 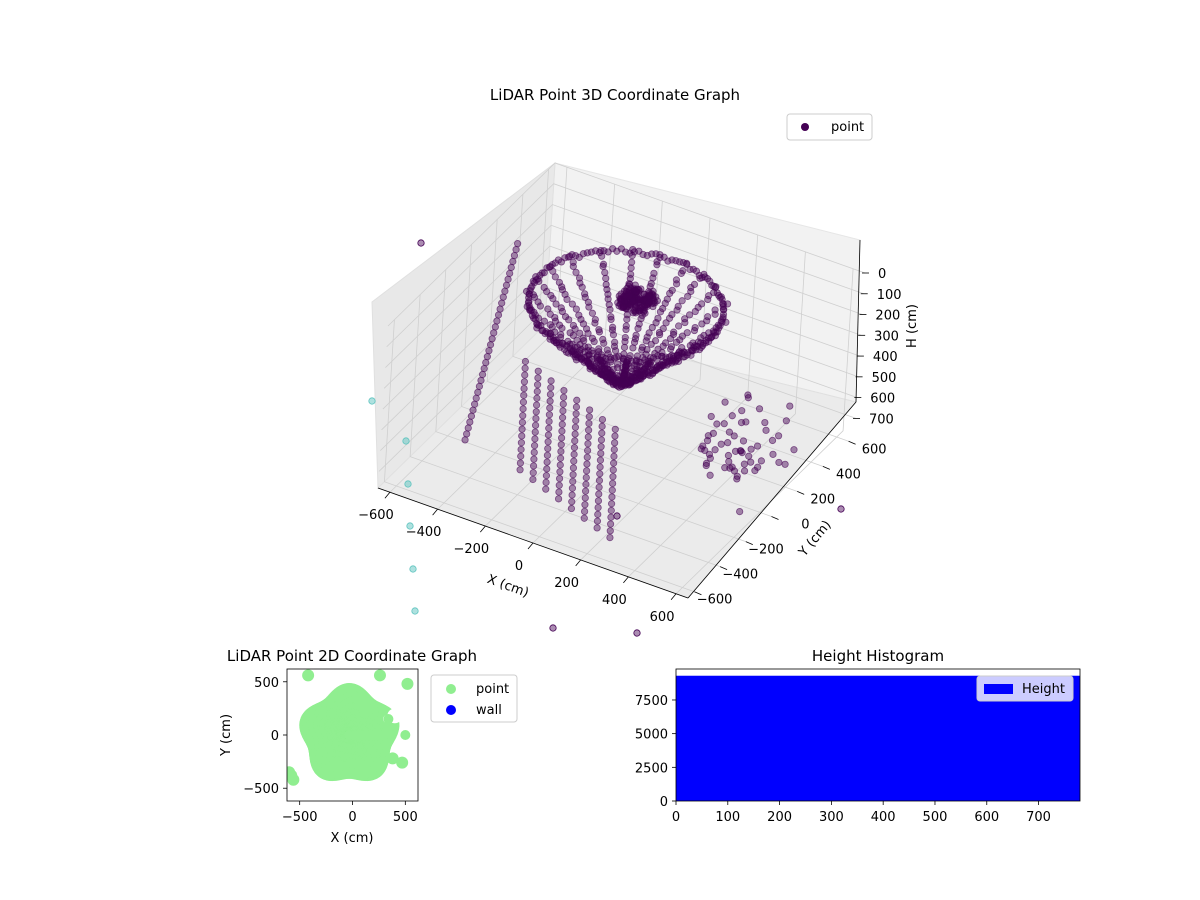 What do you see at coordinates (878, 735) in the screenshot?
I see `histogram-frame` at bounding box center [878, 735].